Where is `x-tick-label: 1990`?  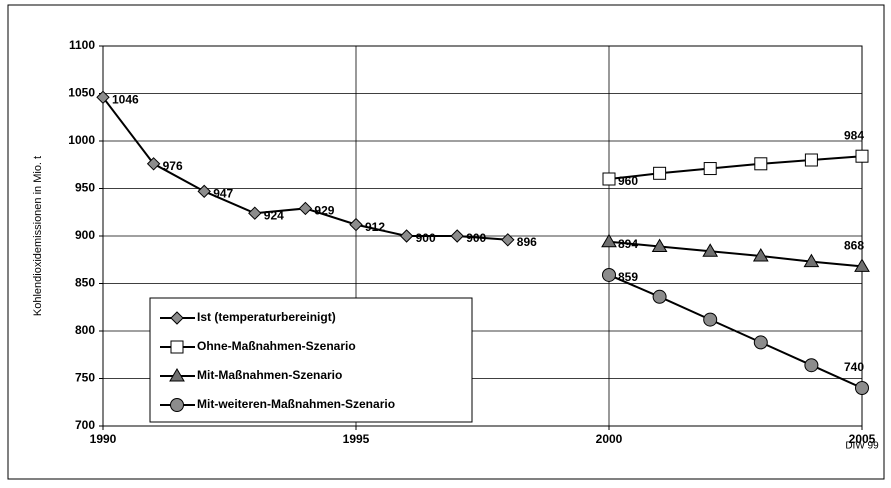
x-tick-label: 1990 is located at coordinates (103, 439).